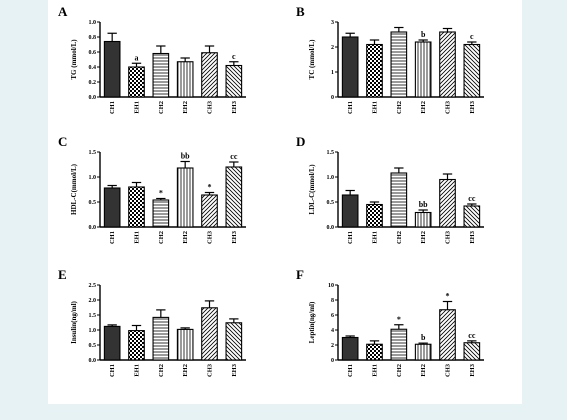 Image resolution: width=567 pixels, height=420 pixels. Describe the element at coordinates (74, 189) in the screenshot. I see `y-axis-label: HDL-C(mmol/L)` at that location.